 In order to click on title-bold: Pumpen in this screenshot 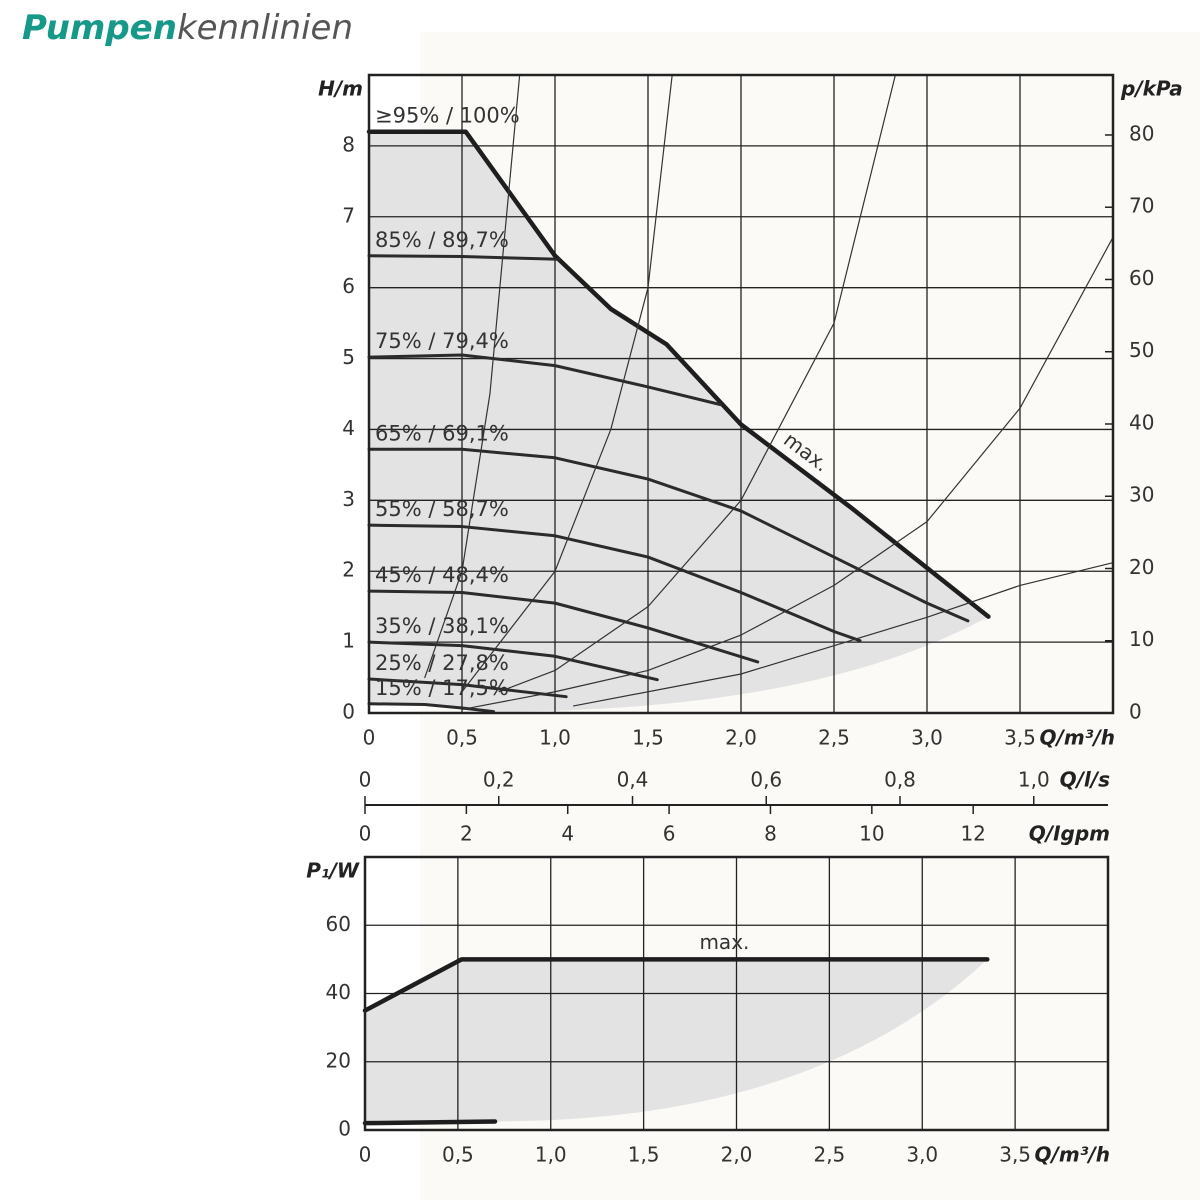, I will do `click(99, 28)`.